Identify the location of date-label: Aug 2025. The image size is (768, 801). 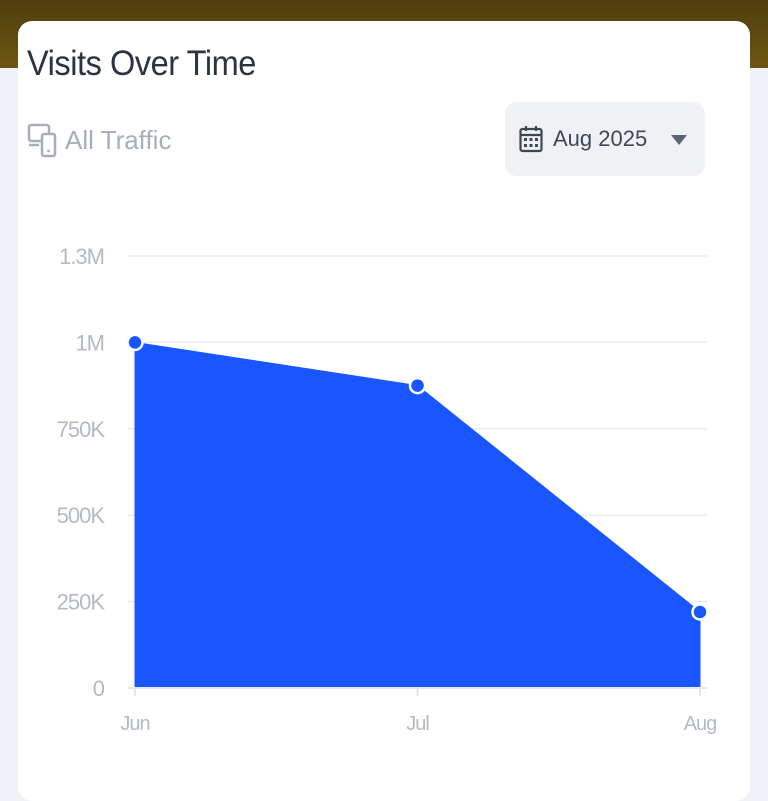
(600, 138).